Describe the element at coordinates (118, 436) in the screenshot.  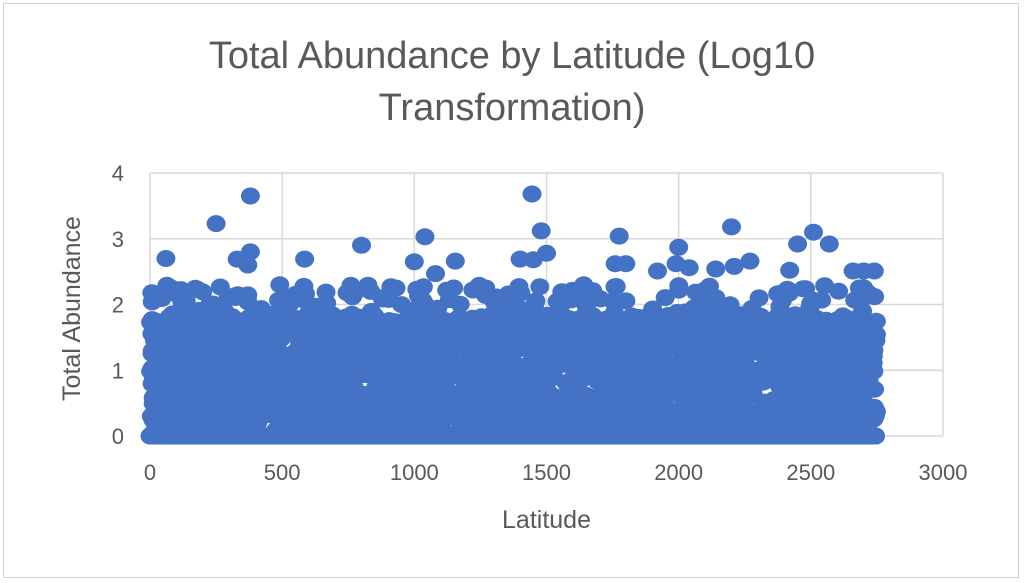
I see `y-tick-label: 0` at that location.